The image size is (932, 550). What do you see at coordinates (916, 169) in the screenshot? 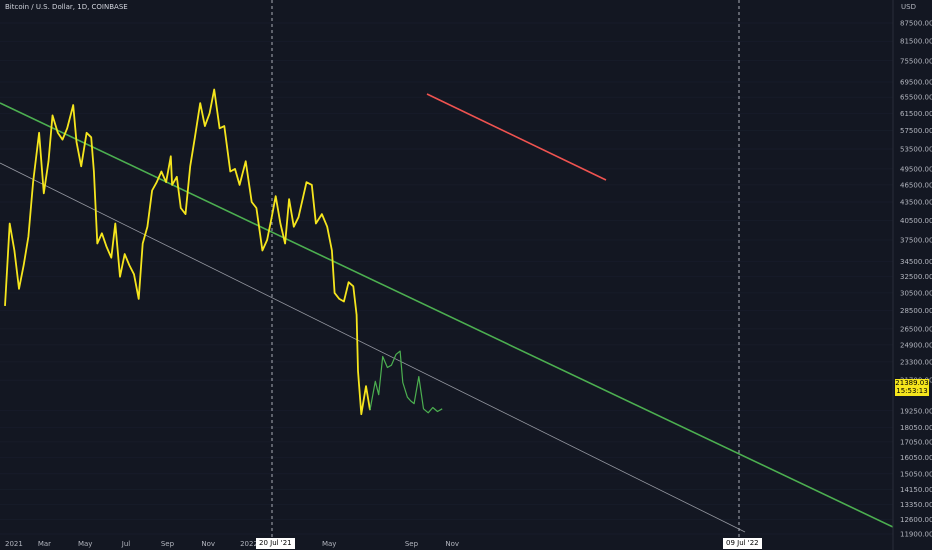
I see `price-tick-label: 49500.00` at bounding box center [916, 169].